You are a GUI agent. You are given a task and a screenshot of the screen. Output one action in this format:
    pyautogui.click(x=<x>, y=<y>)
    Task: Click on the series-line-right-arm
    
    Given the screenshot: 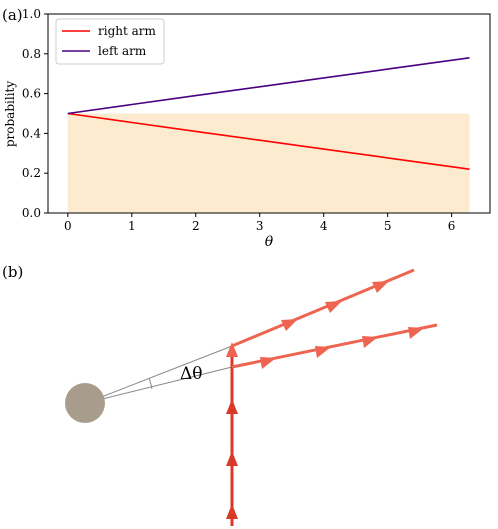 What is the action you would take?
    pyautogui.click(x=268, y=141)
    